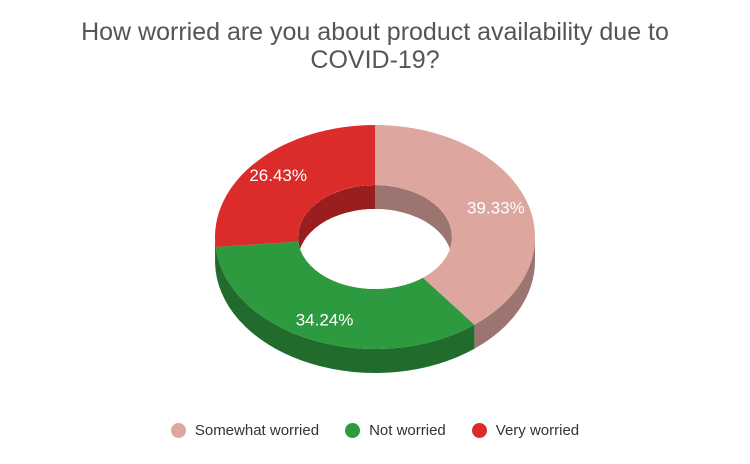 The height and width of the screenshot is (464, 750). I want to click on slice-not-worried, so click(345, 295).